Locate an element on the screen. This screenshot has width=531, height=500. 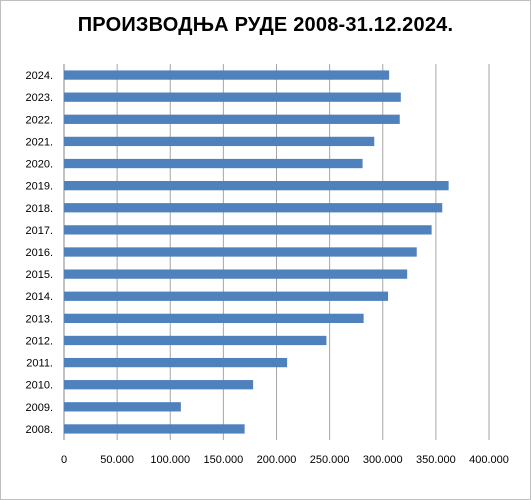
y-tick-label: 2012. is located at coordinates (39, 341).